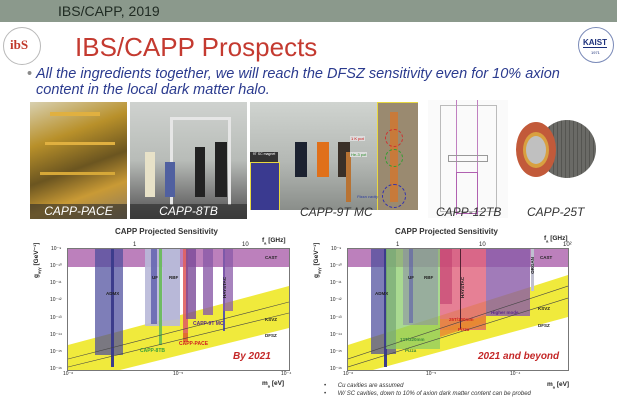 This screenshot has width=617, height=410. Describe the element at coordinates (556, 212) in the screenshot. I see `photo-caption: CAPP-25T` at that location.